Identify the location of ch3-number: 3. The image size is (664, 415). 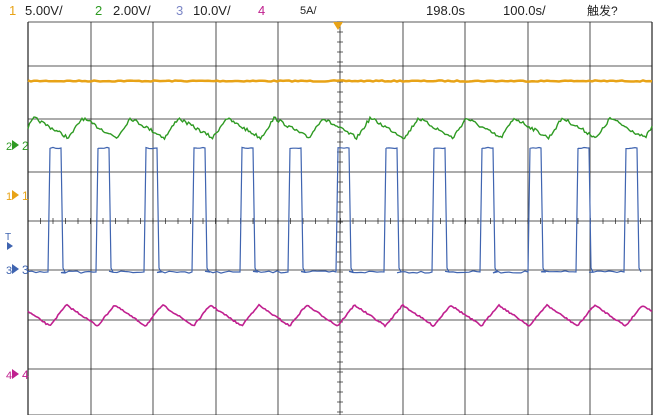
(180, 10).